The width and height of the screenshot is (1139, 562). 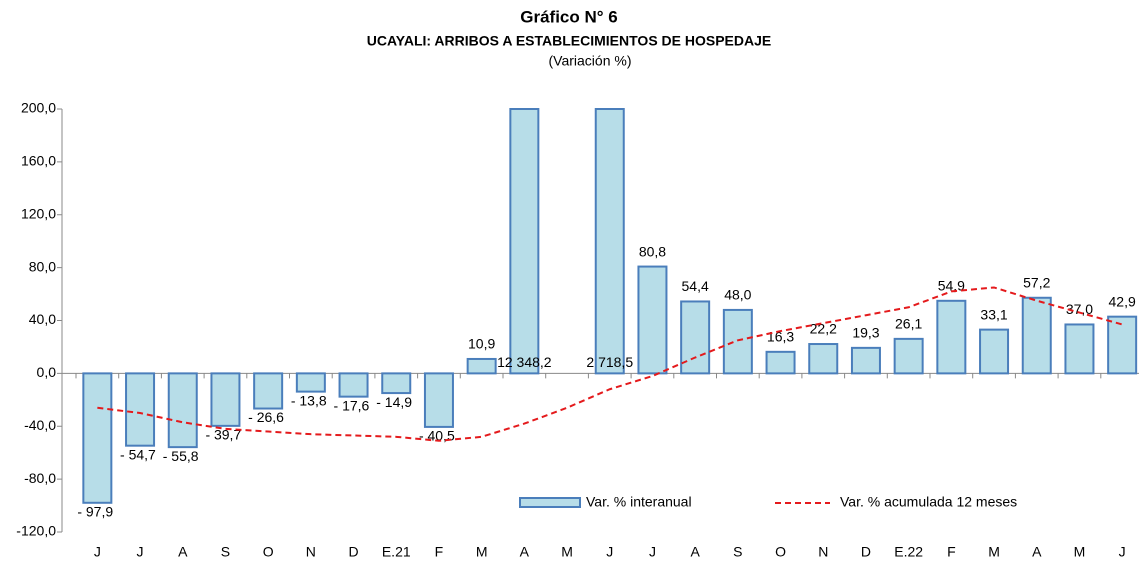 What do you see at coordinates (266, 417) in the screenshot?
I see `value-label: - 26,6` at bounding box center [266, 417].